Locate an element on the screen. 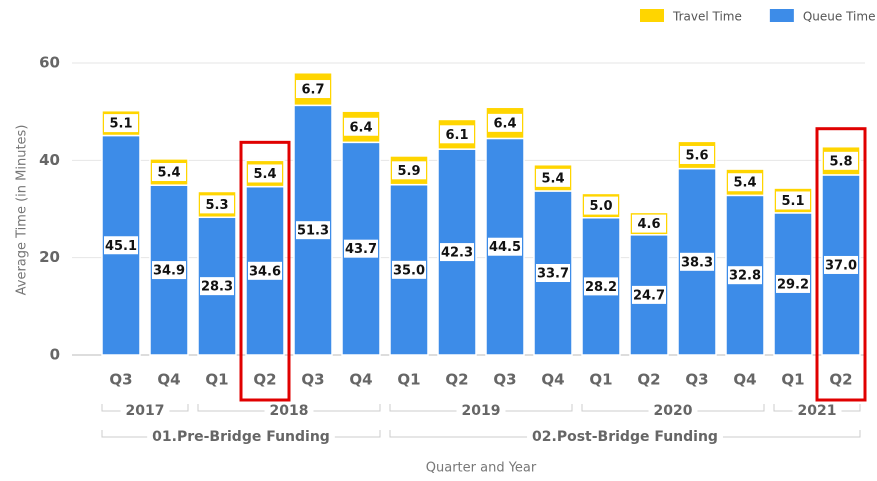 Image resolution: width=877 pixels, height=481 pixels. legend-label: Travel Time is located at coordinates (707, 17).